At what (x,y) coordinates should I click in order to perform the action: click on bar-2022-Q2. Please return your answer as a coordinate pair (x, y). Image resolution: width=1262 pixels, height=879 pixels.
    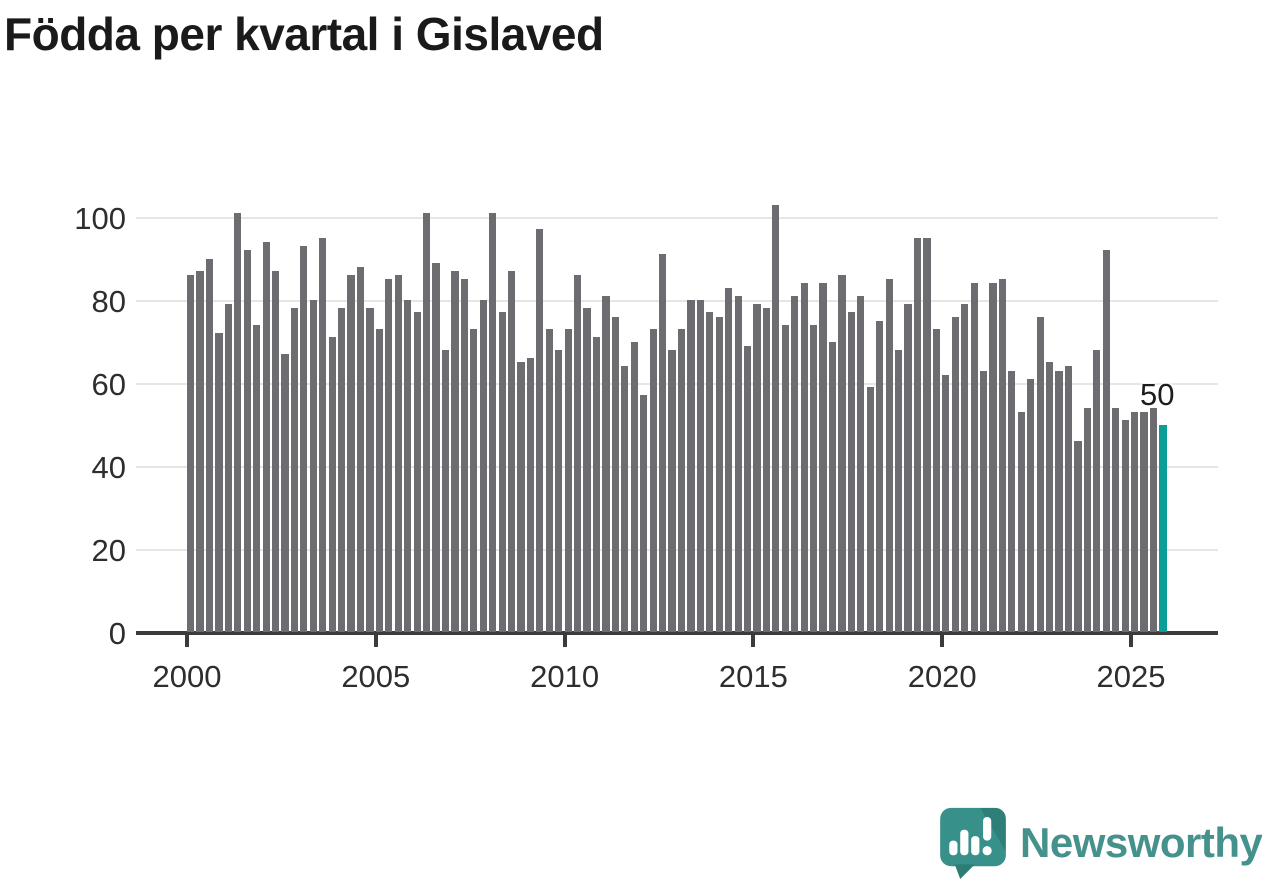
    Looking at the image, I should click on (1031, 505).